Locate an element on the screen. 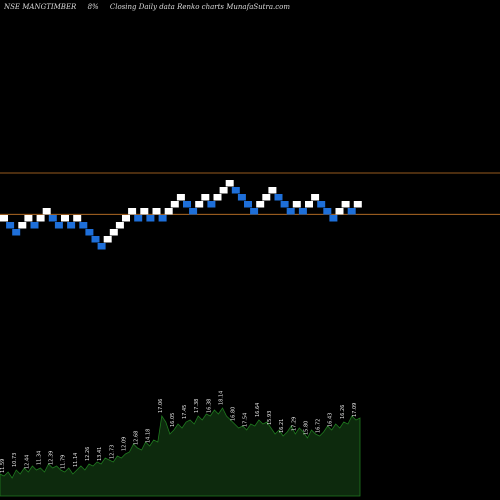 Image resolution: width=500 pixels, height=500 pixels. volume-label: 15.93 is located at coordinates (270, 418).